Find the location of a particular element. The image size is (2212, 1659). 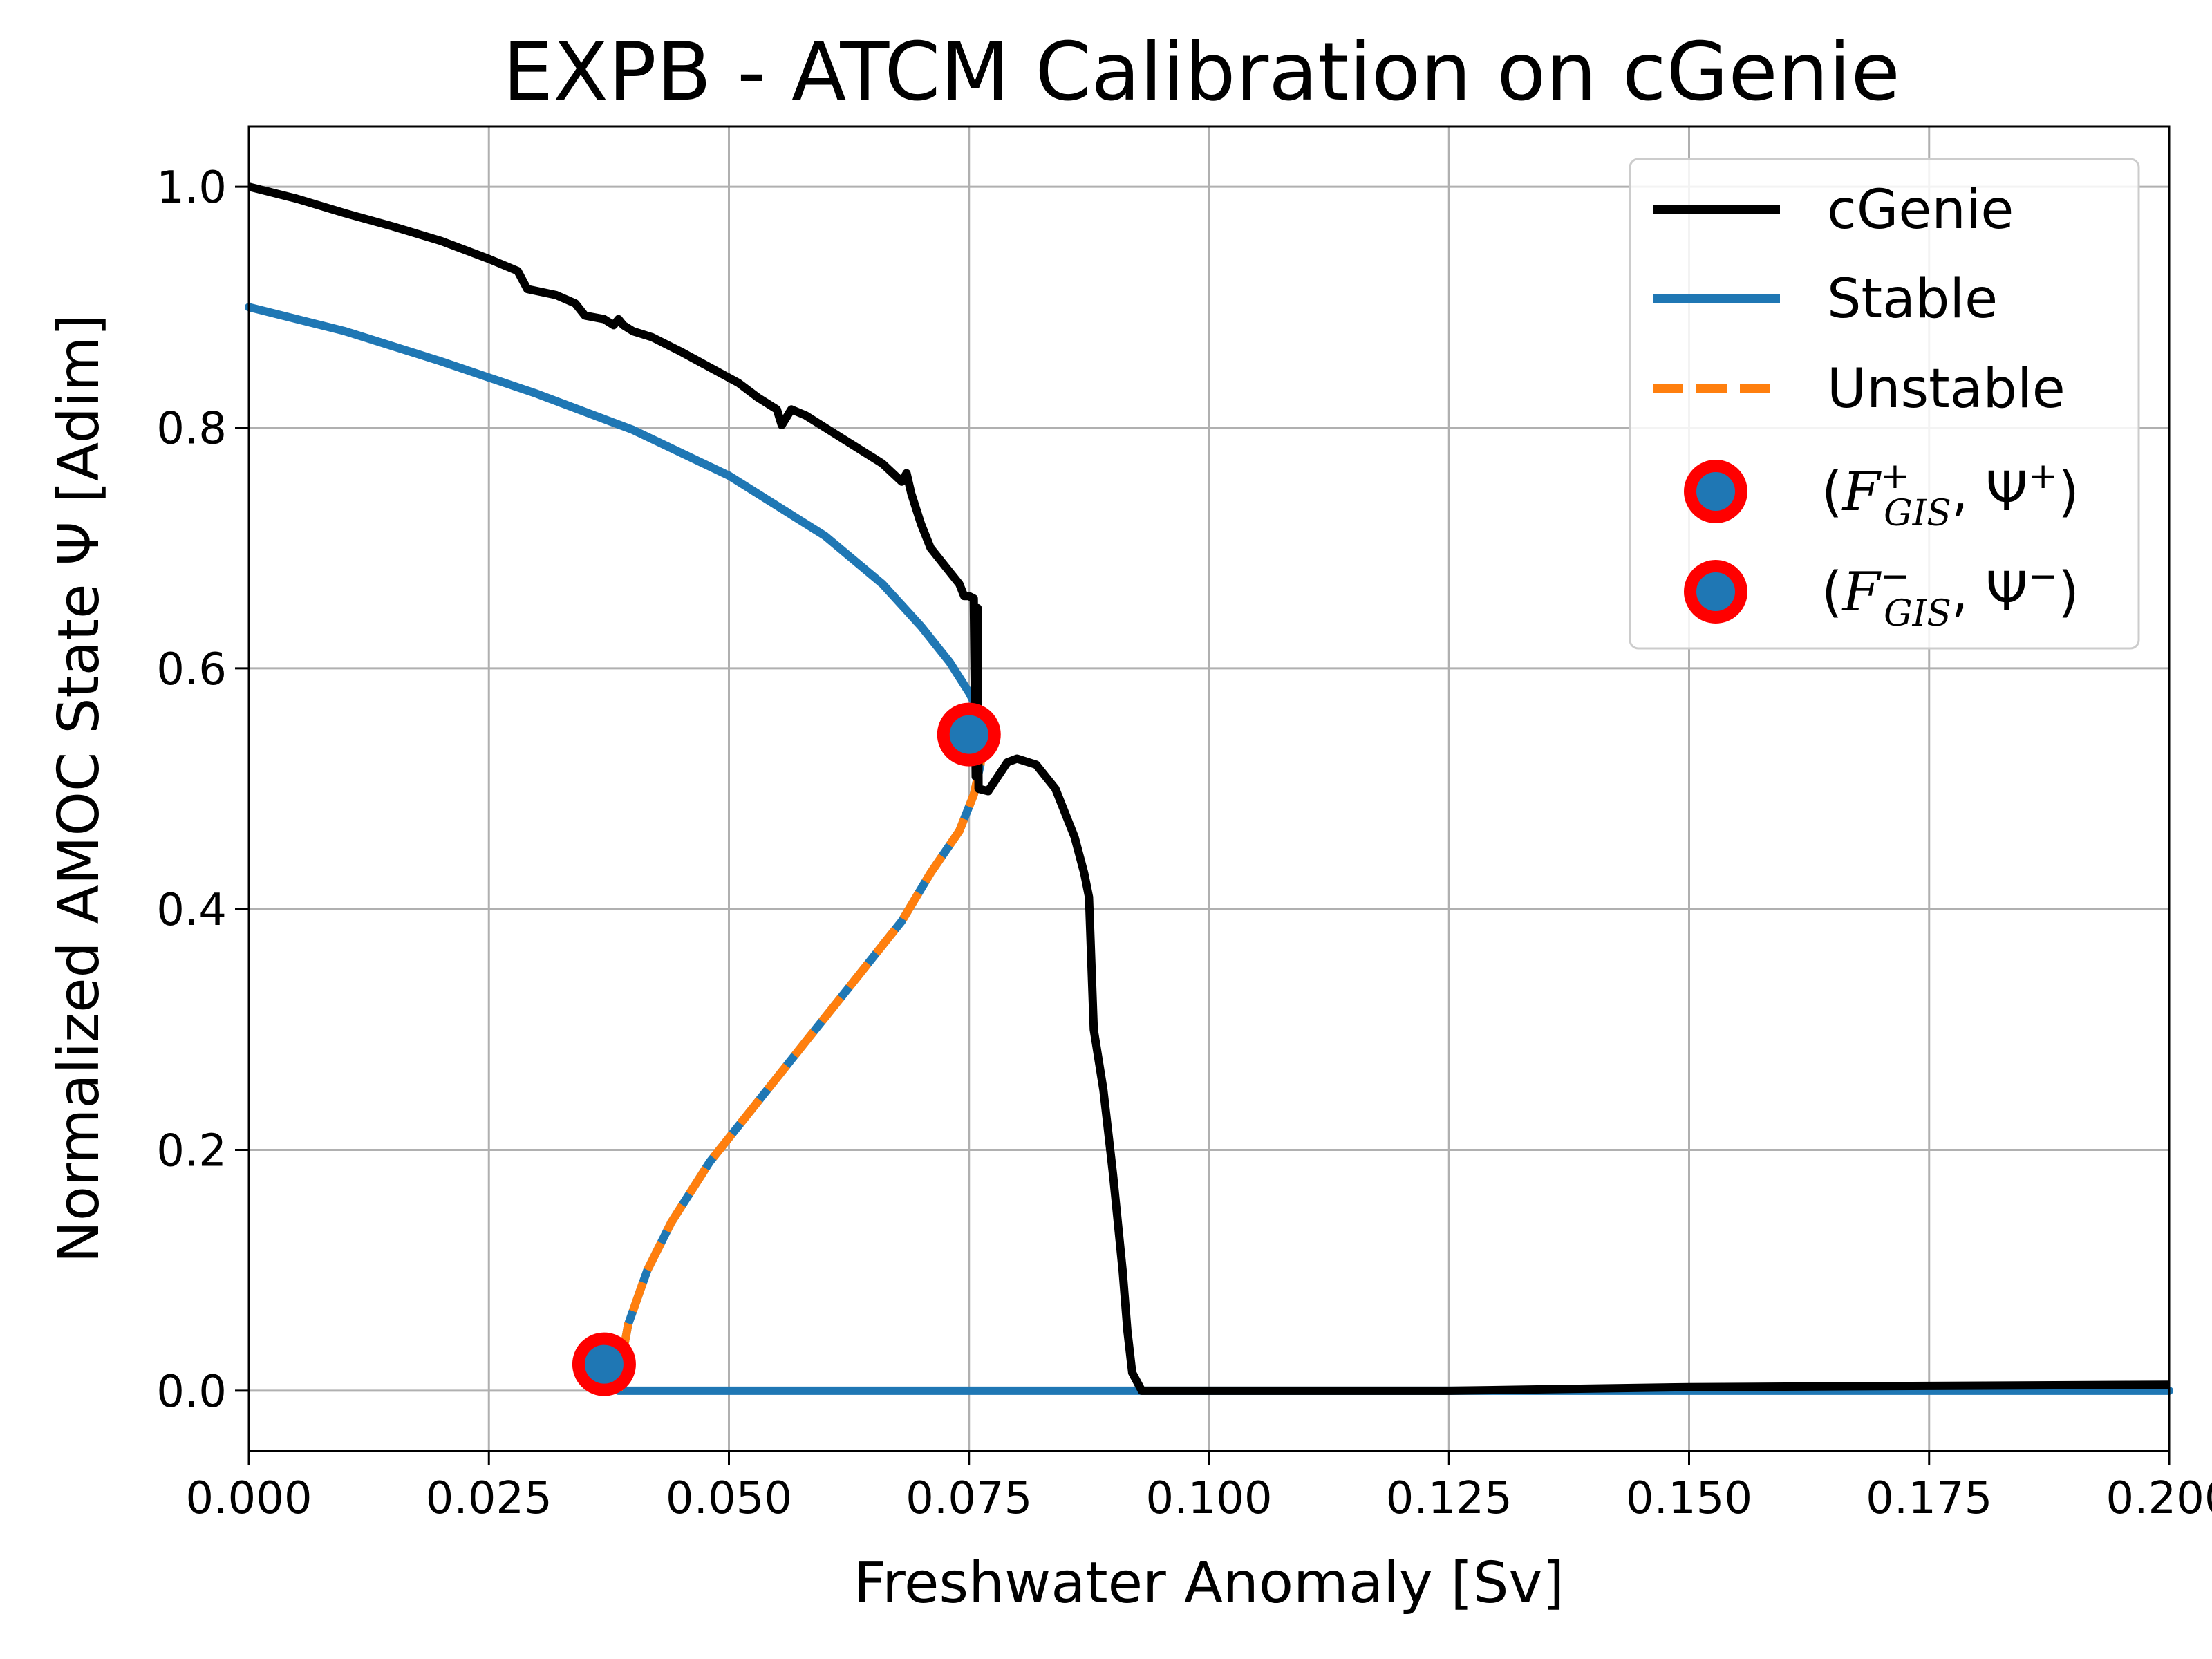

lower-fold-marker is located at coordinates (604, 1364).